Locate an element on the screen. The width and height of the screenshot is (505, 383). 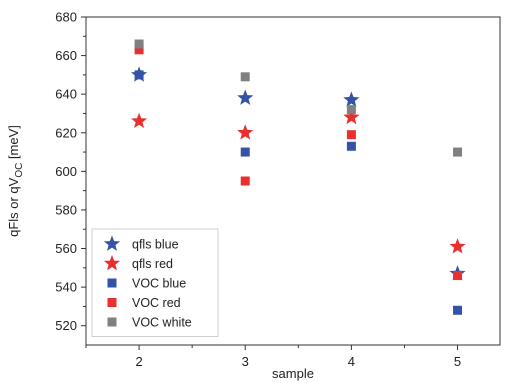
x-tick-label: 5 is located at coordinates (457, 361).